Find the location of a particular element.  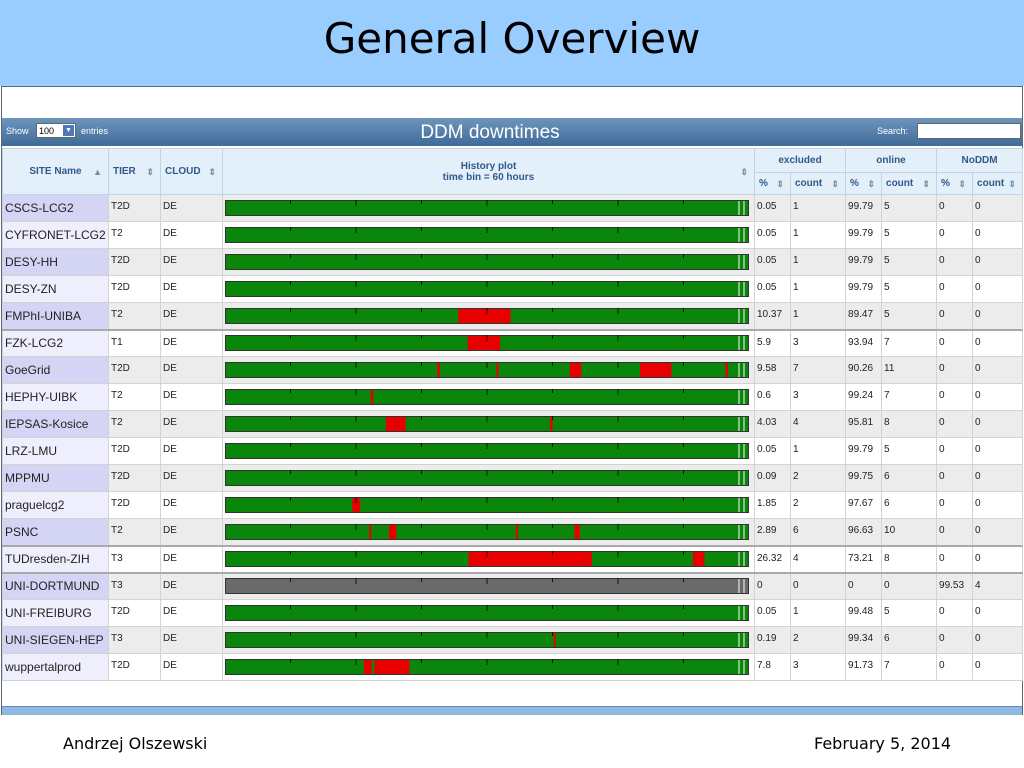

ex-pct-cell: 0.09 is located at coordinates (772, 478).